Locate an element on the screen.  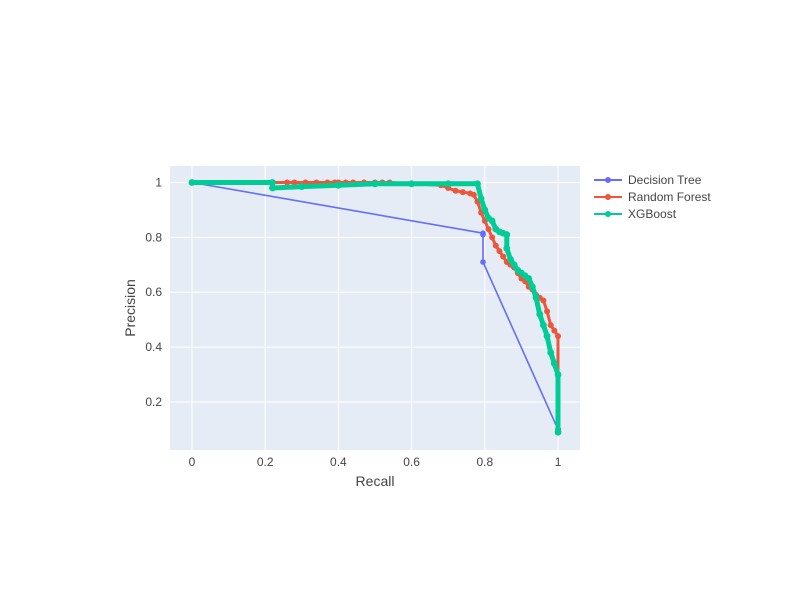
legend-item: XGBoost is located at coordinates (635, 214).